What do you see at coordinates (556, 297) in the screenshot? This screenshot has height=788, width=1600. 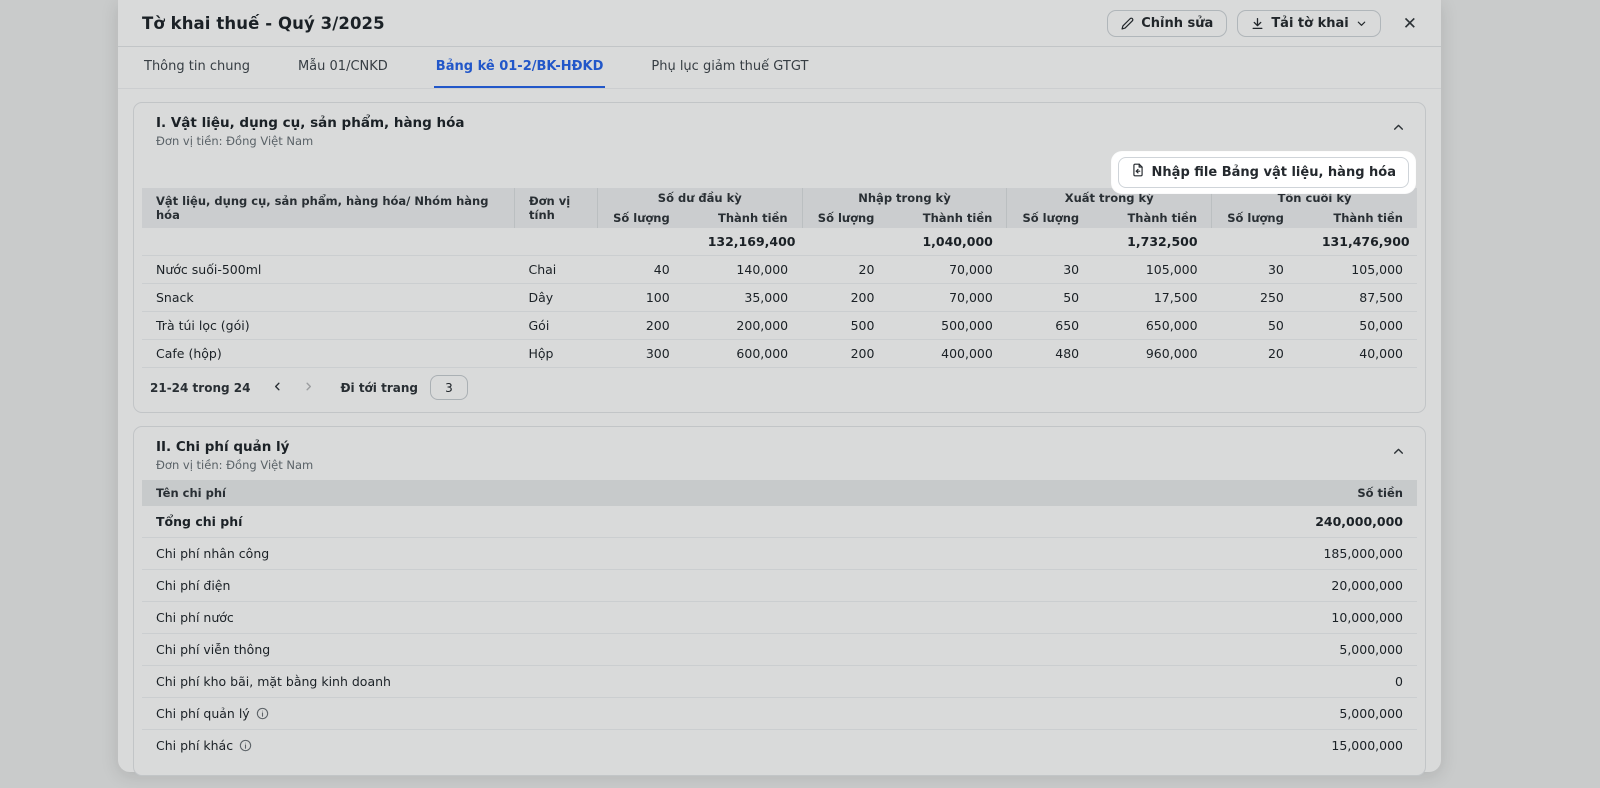 I see `item-unit-cell: Dây` at bounding box center [556, 297].